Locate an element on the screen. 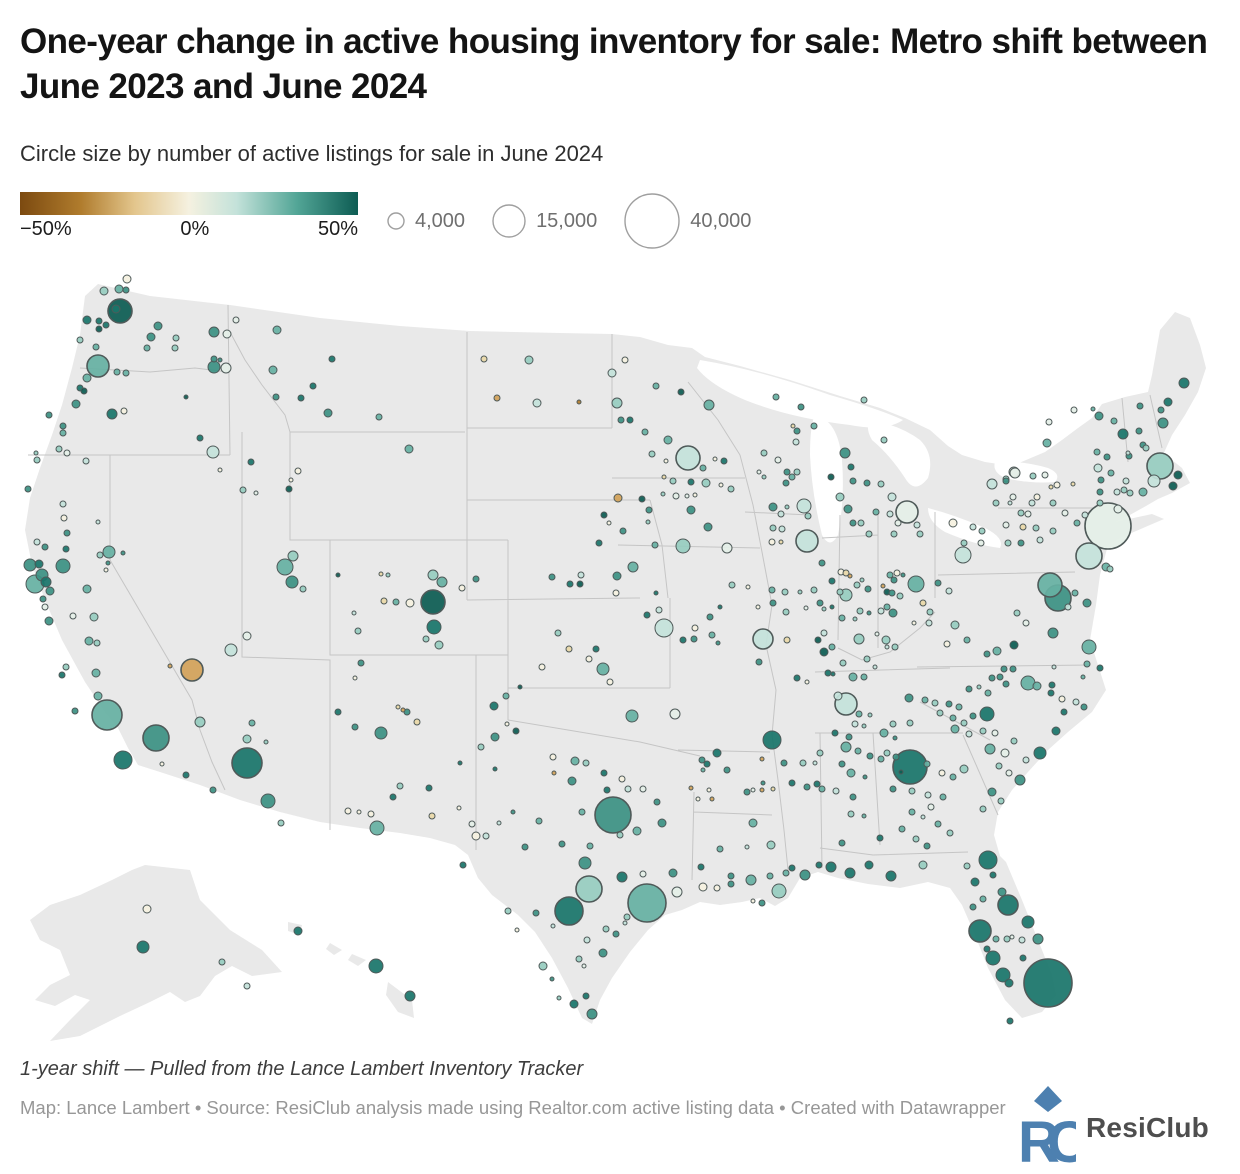 The image size is (1240, 1174). resiclub-logo: R C ResiClub is located at coordinates (1122, 1128).